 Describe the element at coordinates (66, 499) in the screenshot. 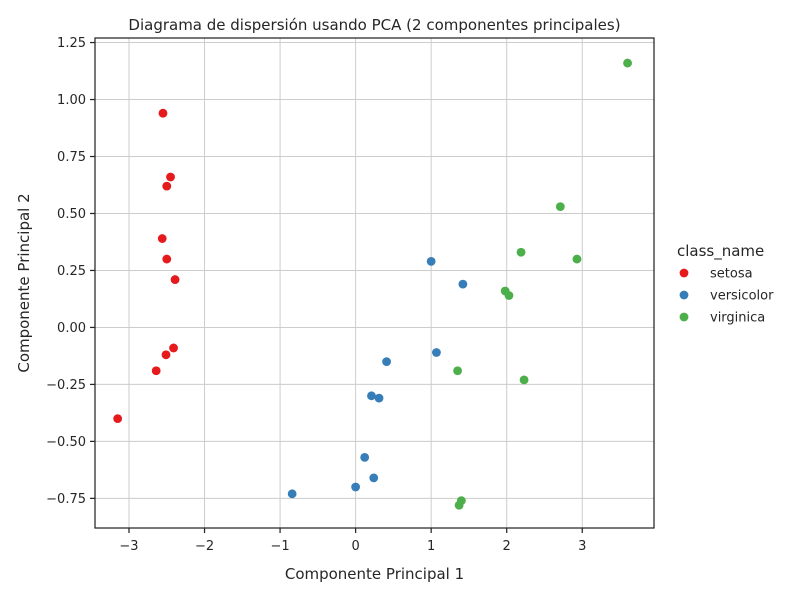

I see `y-tick-label: −0.75` at that location.